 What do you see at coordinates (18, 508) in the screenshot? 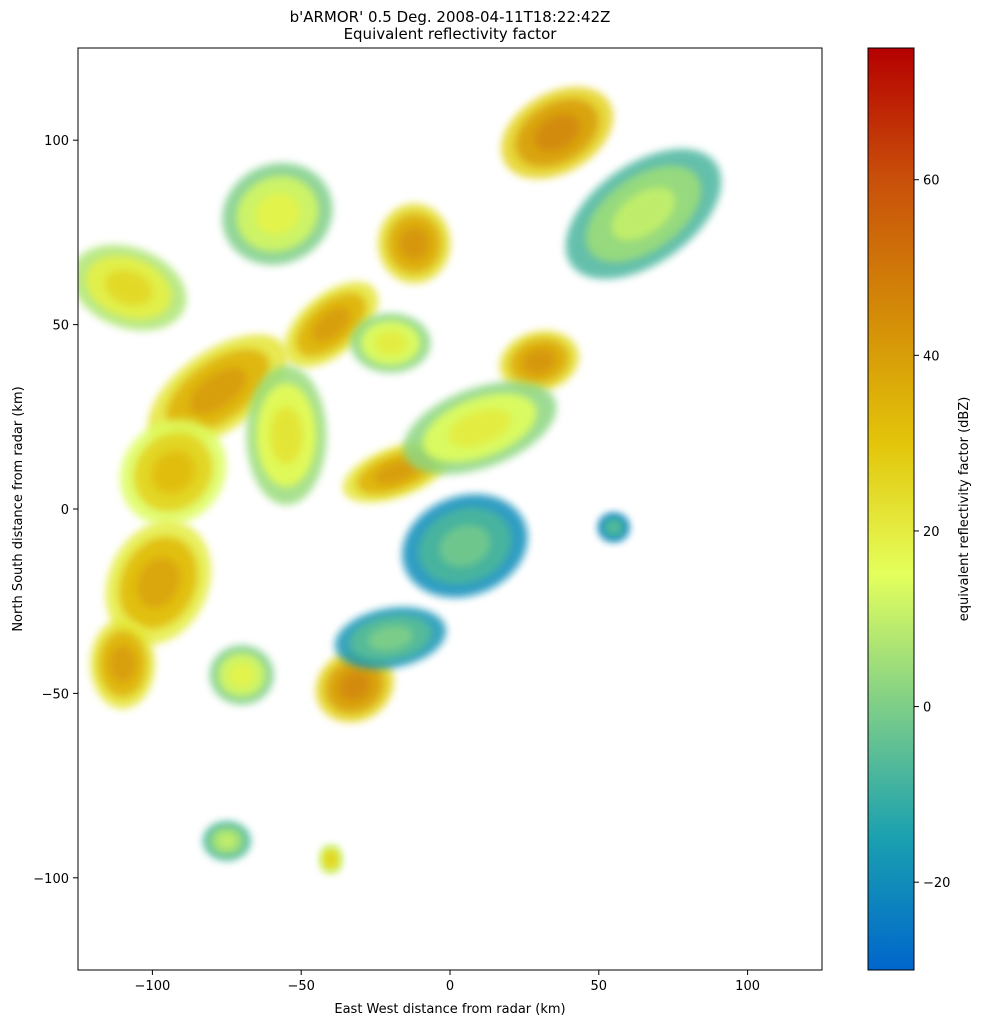
I see `y-axis-label: North South distance from radar (km)` at bounding box center [18, 508].